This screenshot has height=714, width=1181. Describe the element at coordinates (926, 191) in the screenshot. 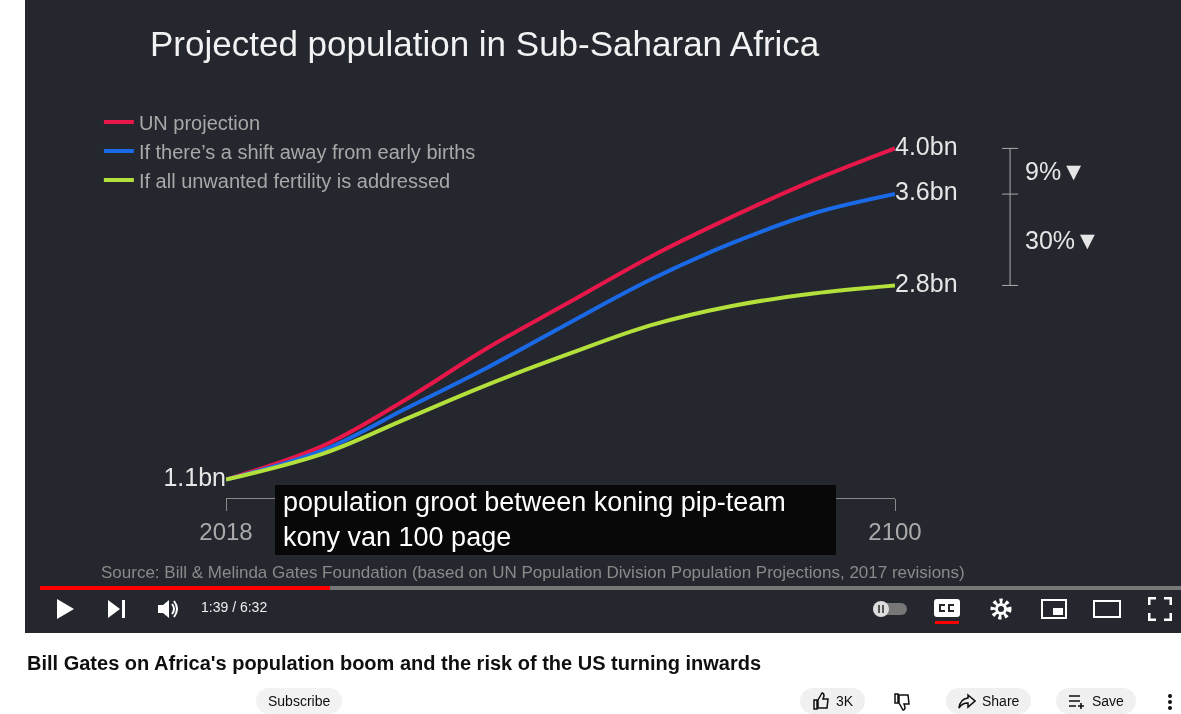

I see `data-label: 3.6bn` at that location.